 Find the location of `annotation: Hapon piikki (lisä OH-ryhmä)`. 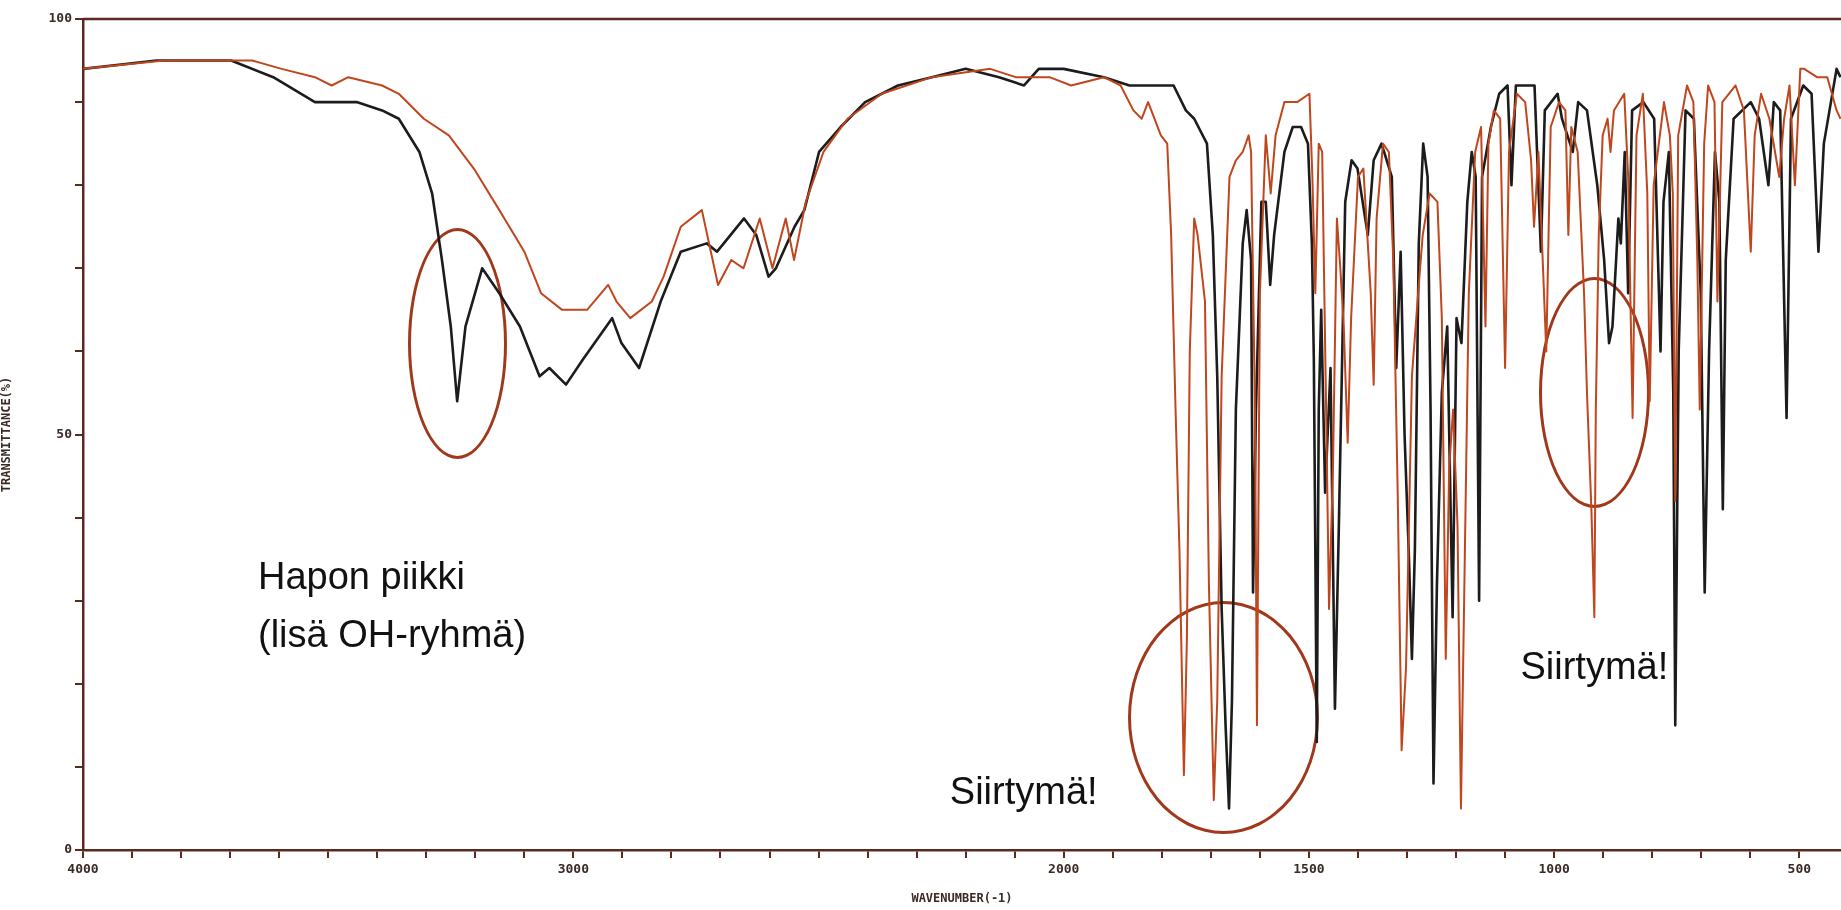

annotation: Hapon piikki (lisä OH-ryhmä) is located at coordinates (392, 605).